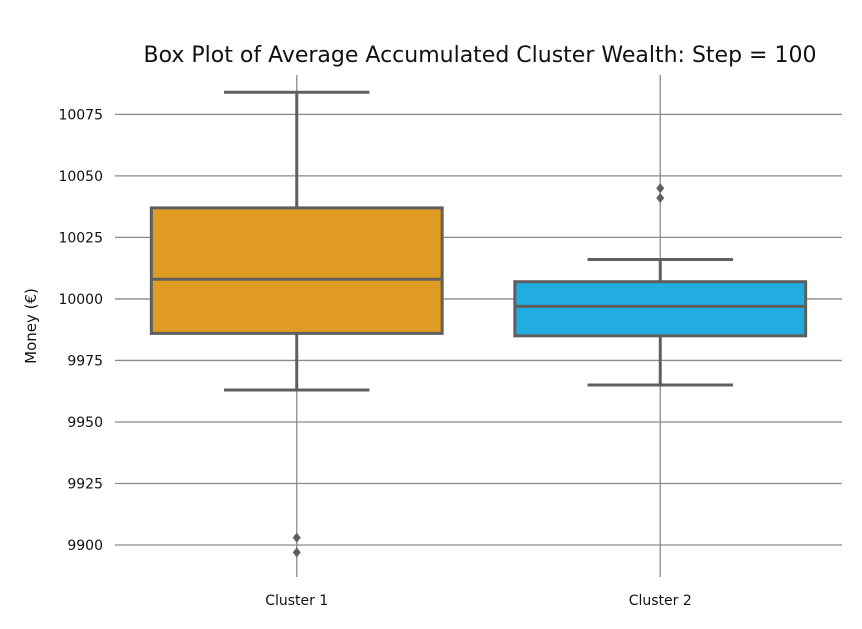 The height and width of the screenshot is (629, 862). Describe the element at coordinates (296, 601) in the screenshot. I see `x-tick-label: Cluster 1` at that location.